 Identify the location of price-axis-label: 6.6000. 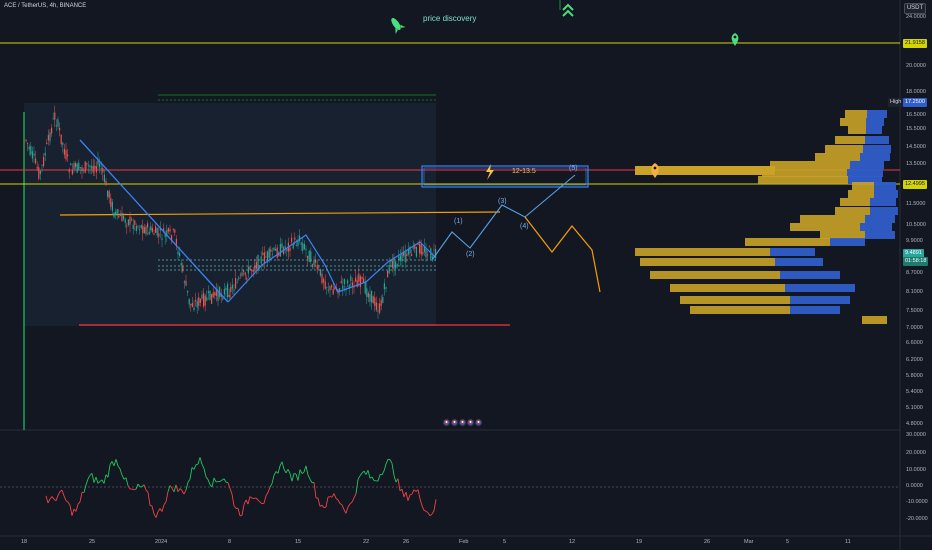
(914, 343).